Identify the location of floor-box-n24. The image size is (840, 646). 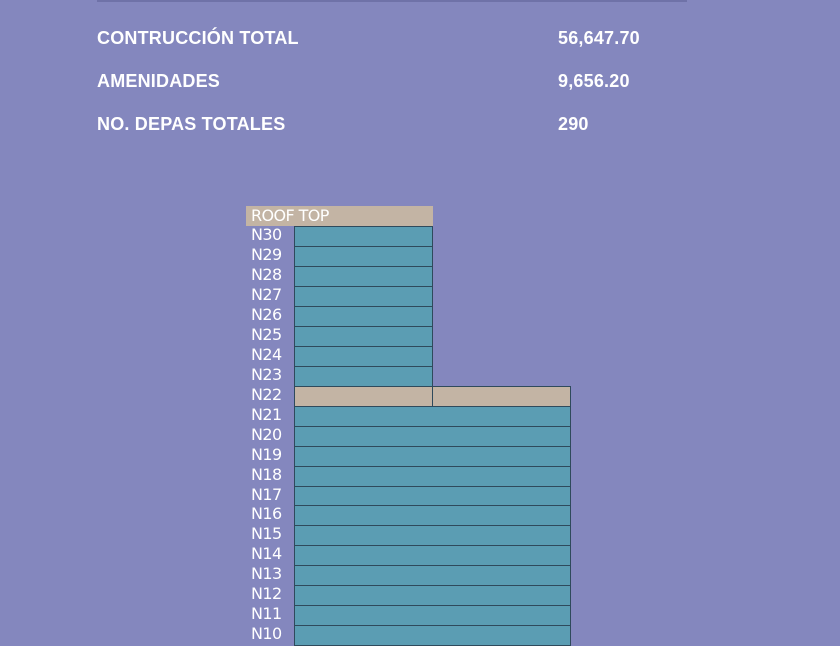
(363, 356).